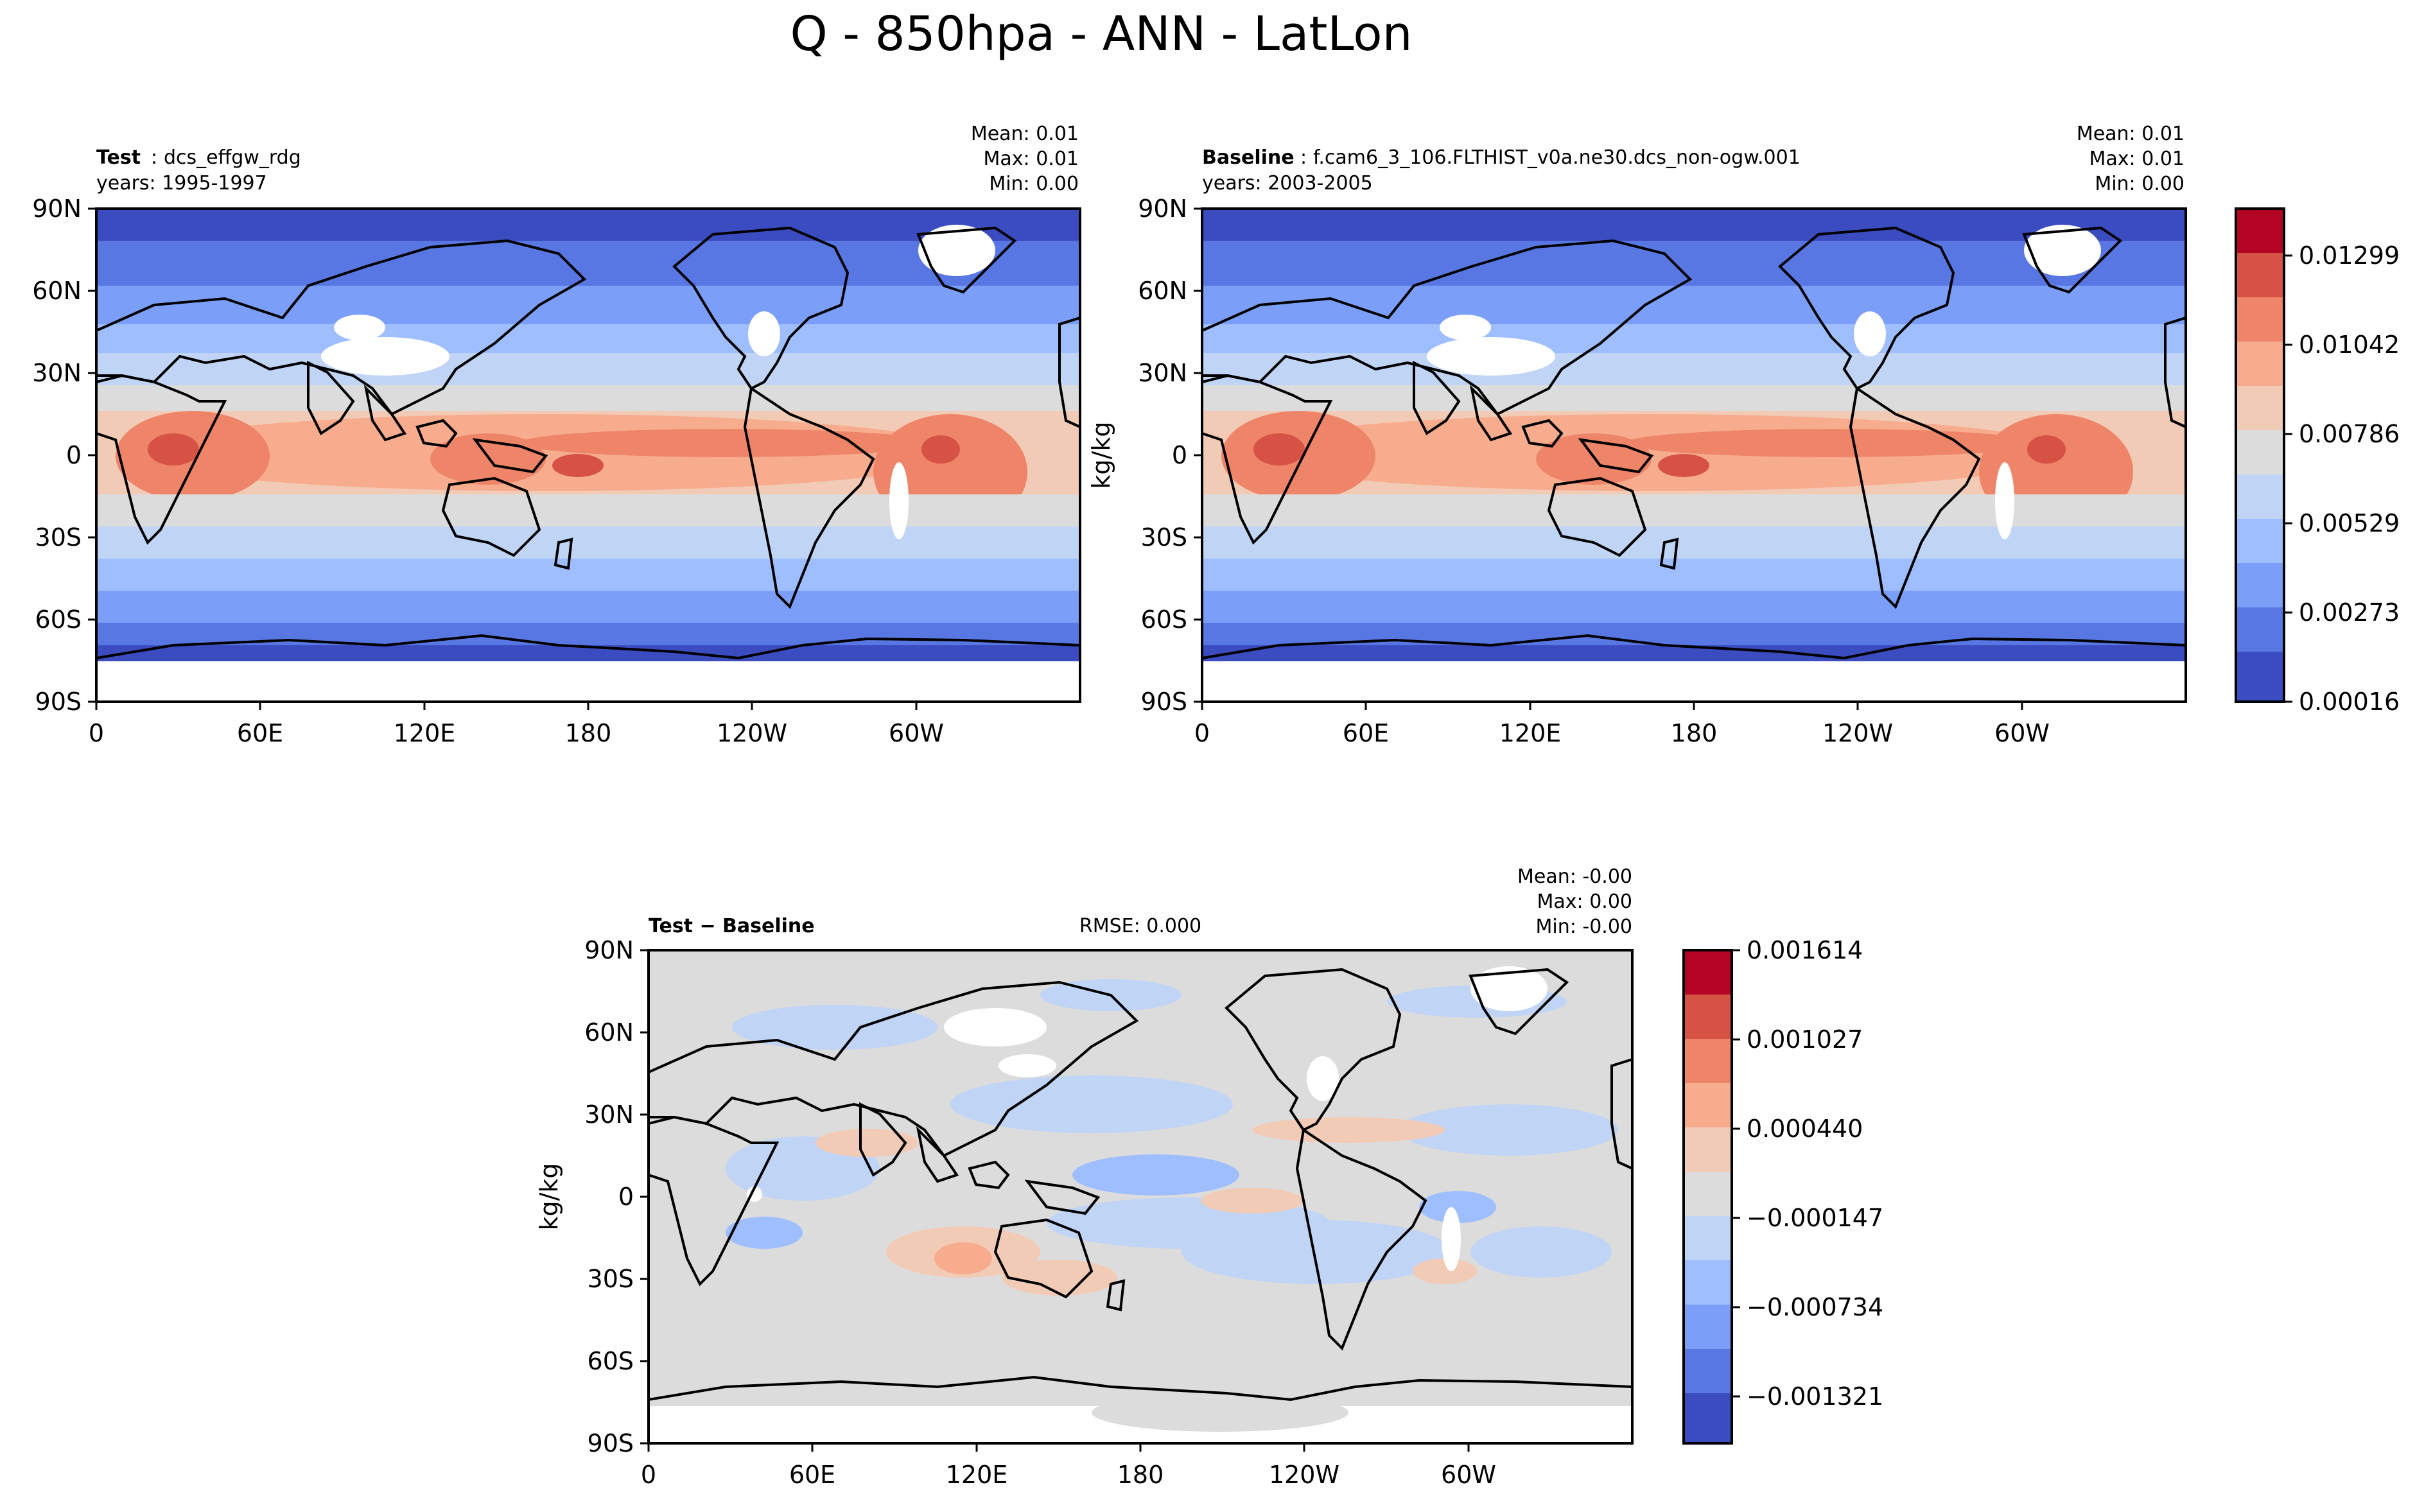 The height and width of the screenshot is (1512, 2433). Describe the element at coordinates (2022, 733) in the screenshot. I see `baseline-xtick-label: 60W` at that location.